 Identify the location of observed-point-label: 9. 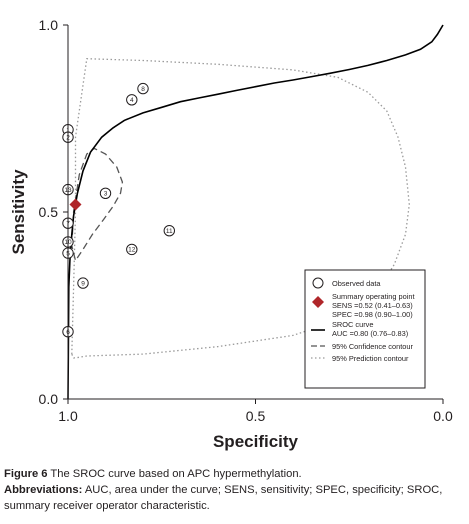
(83, 283).